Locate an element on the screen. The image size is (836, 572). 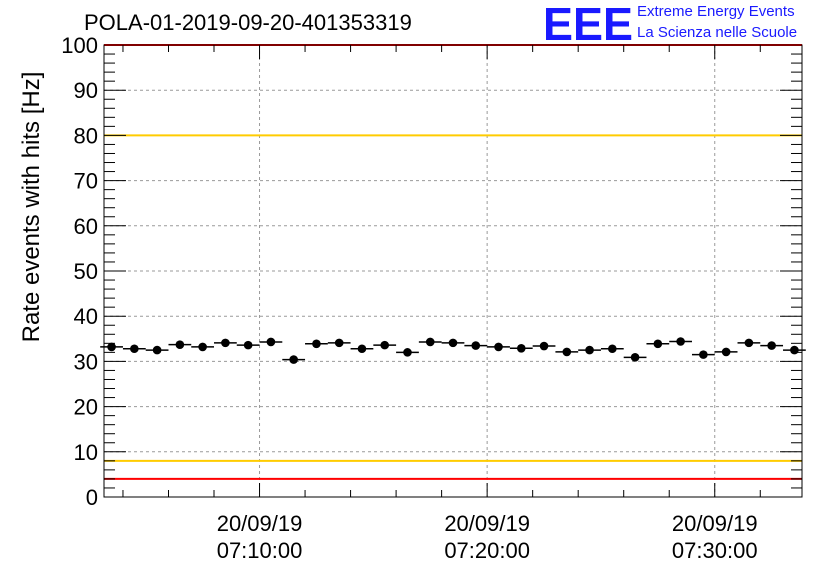
y-tick-labels: 0 10 20 30 40 50 60 70 80 90 100 is located at coordinates (79, 271).